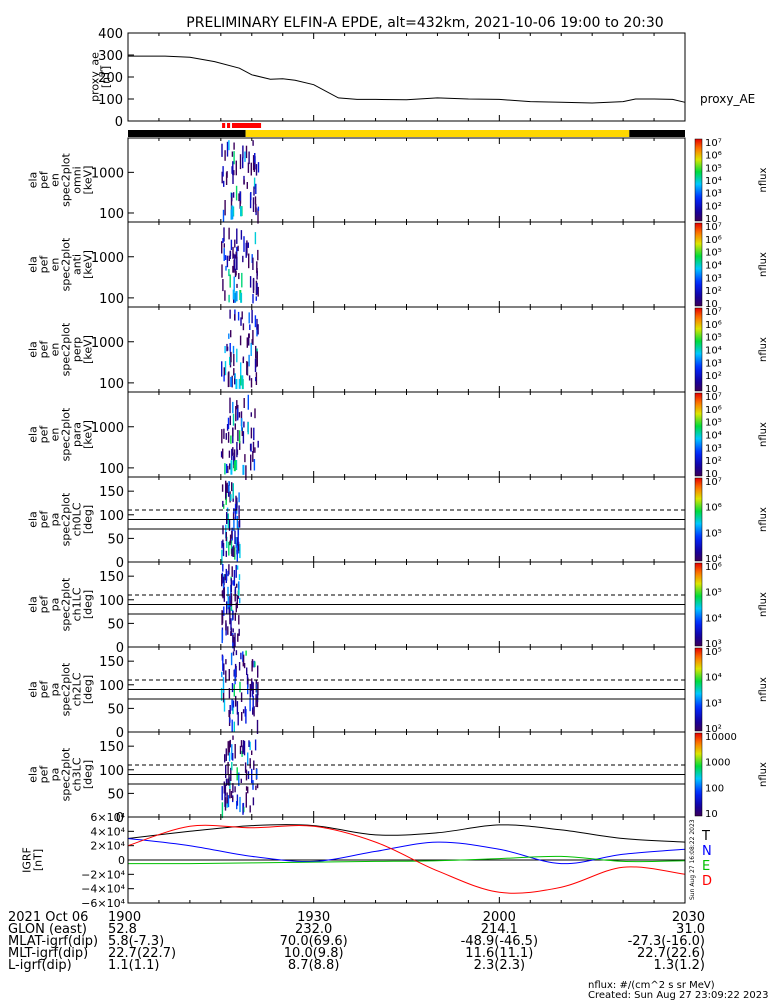  I want to click on ch1-ytick-label: 50, so click(115, 624).